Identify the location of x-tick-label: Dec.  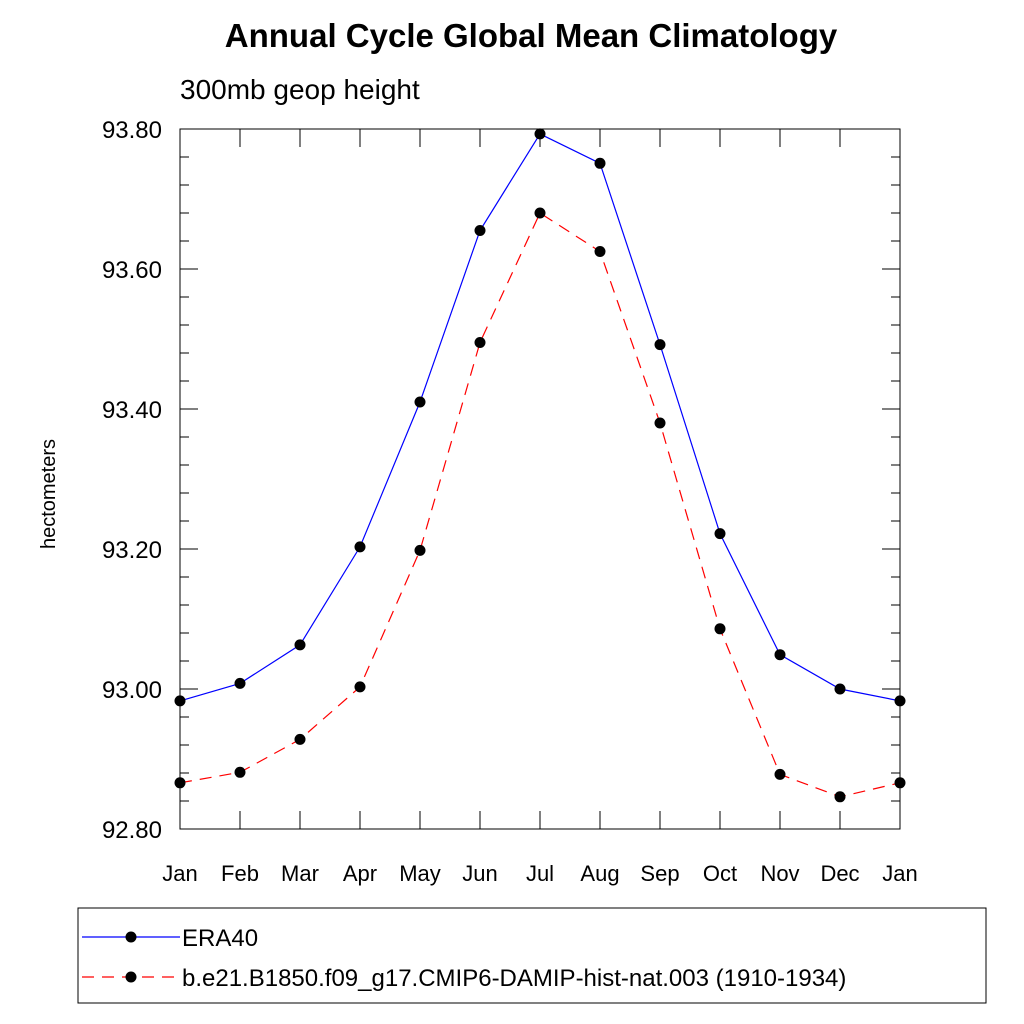
(839, 873).